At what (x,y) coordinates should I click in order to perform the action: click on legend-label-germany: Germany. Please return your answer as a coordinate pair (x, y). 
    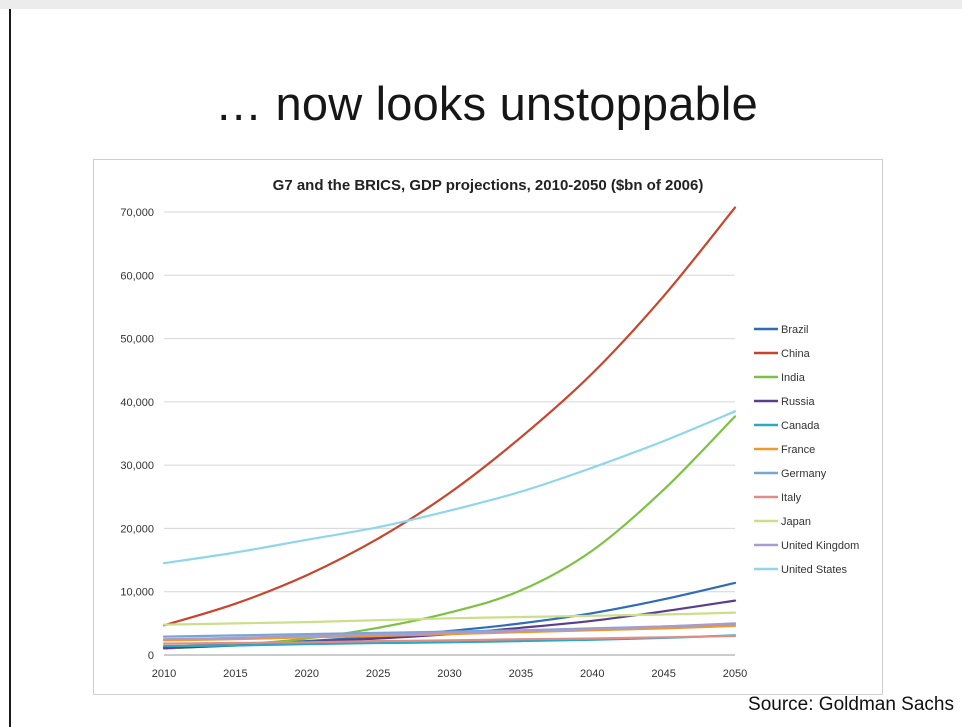
    Looking at the image, I should click on (804, 474).